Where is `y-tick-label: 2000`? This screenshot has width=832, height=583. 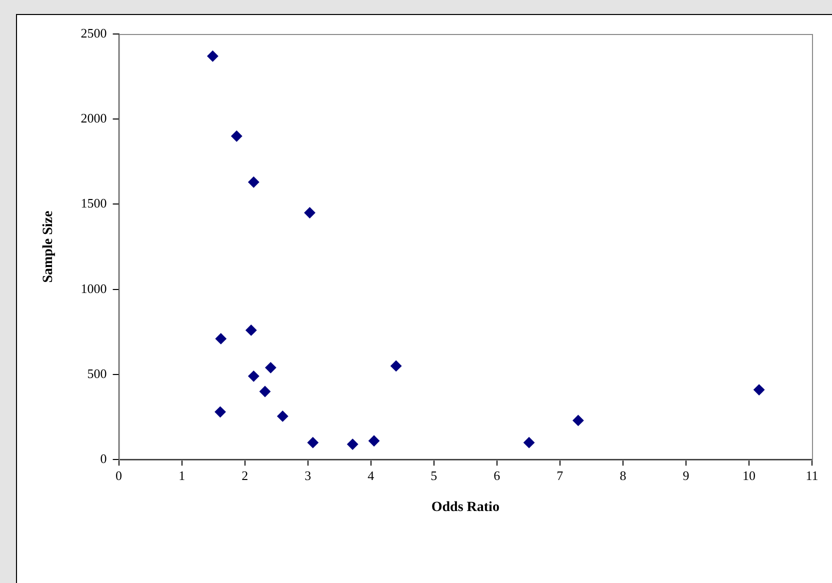 y-tick-label: 2000 is located at coordinates (93, 118).